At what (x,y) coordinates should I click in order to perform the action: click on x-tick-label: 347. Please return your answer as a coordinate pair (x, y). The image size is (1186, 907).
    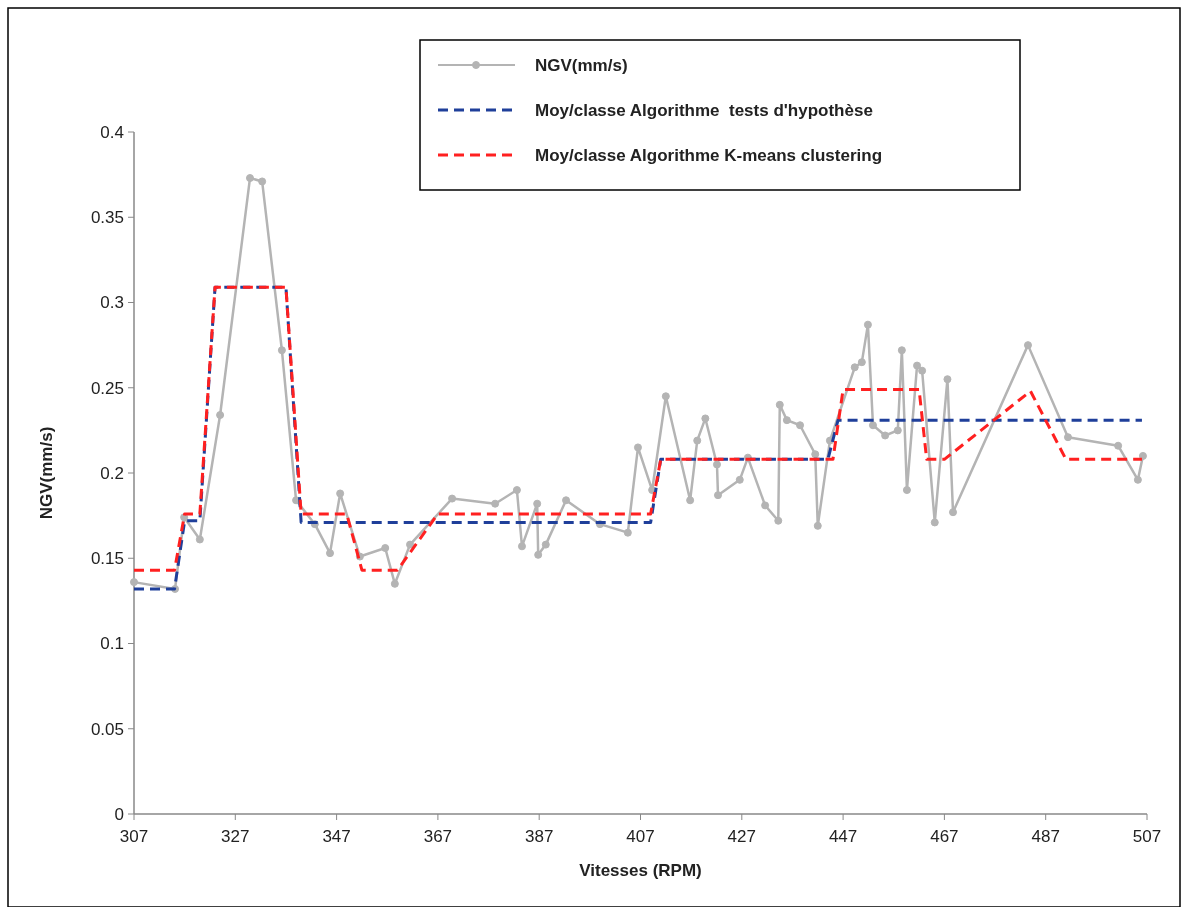
    Looking at the image, I should click on (336, 836).